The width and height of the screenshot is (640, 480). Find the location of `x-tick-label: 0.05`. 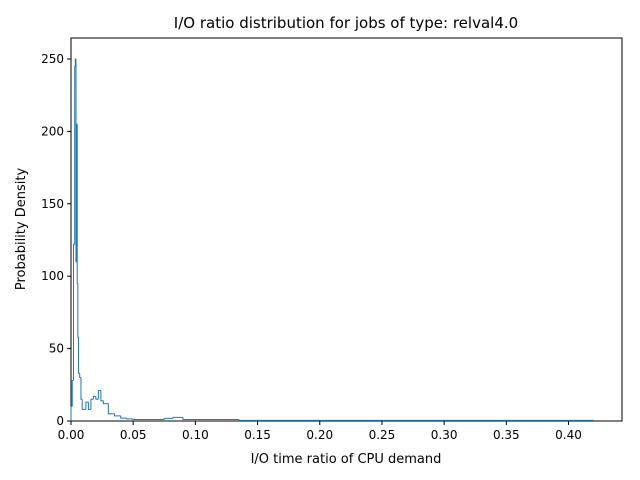

x-tick-label: 0.05 is located at coordinates (133, 435).